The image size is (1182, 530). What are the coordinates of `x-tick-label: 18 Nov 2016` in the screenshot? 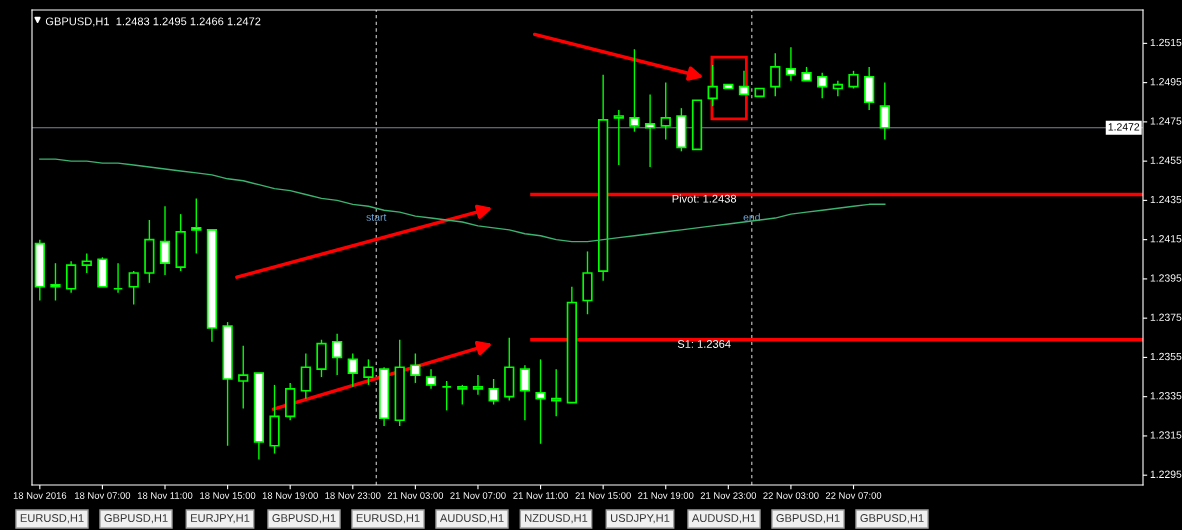 It's located at (40, 495).